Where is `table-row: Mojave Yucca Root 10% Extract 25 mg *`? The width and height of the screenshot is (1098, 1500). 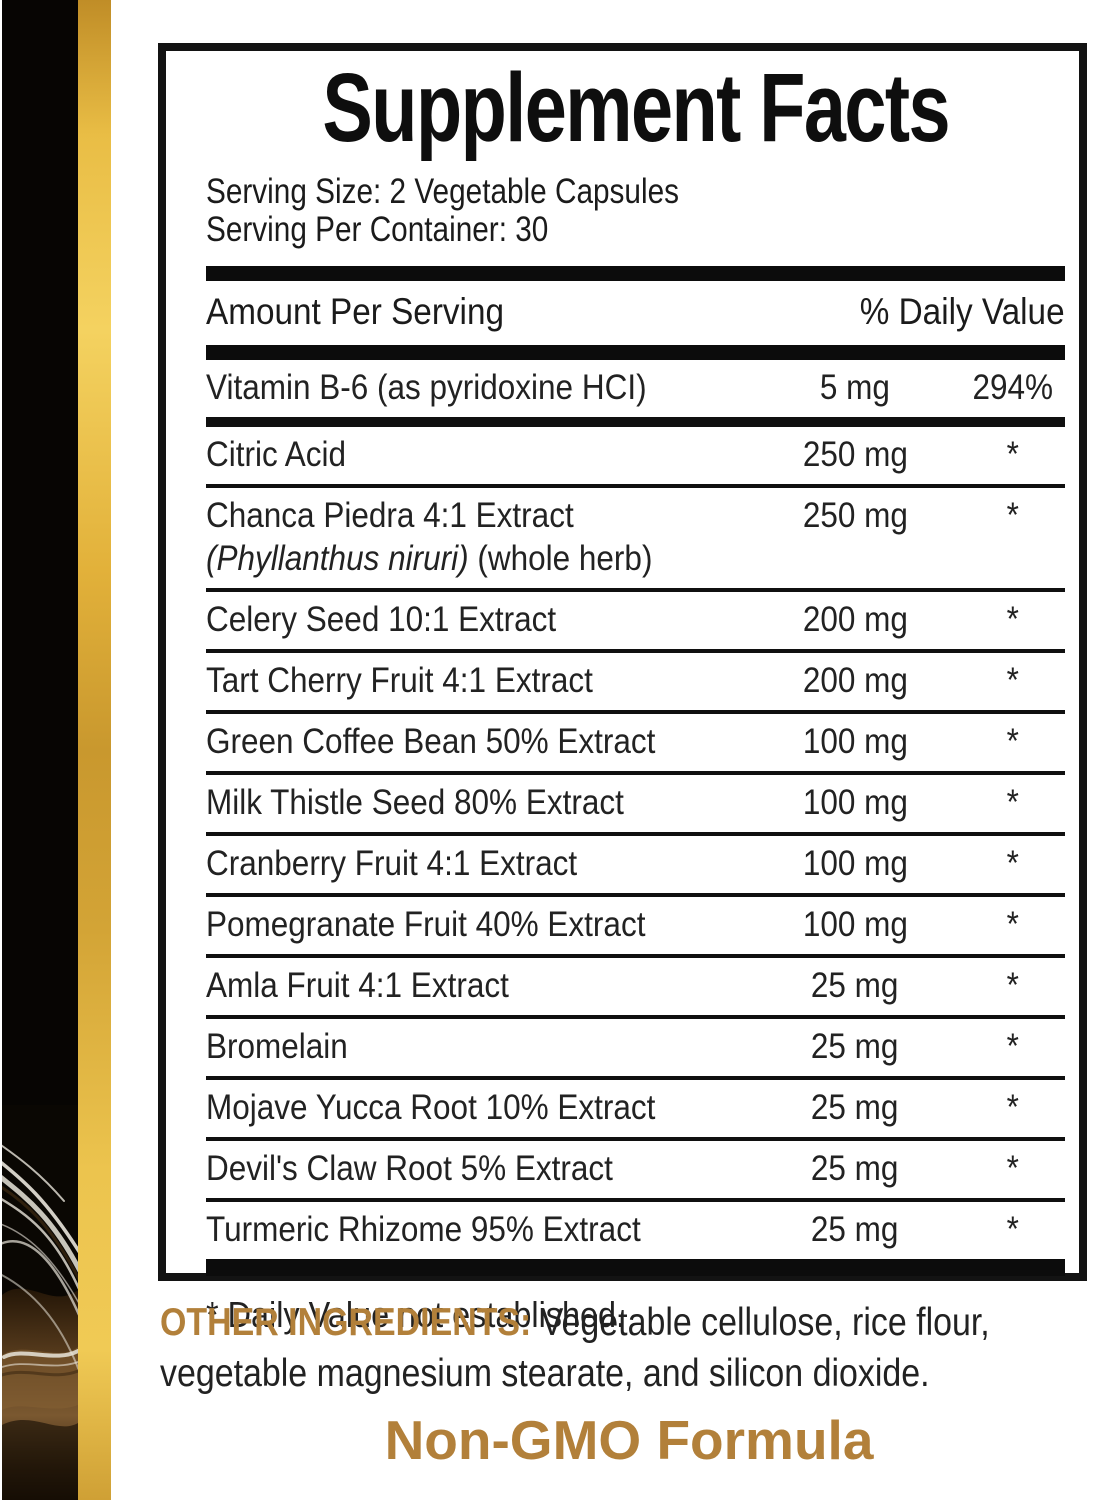 table-row: Mojave Yucca Root 10% Extract 25 mg * is located at coordinates (635, 1110).